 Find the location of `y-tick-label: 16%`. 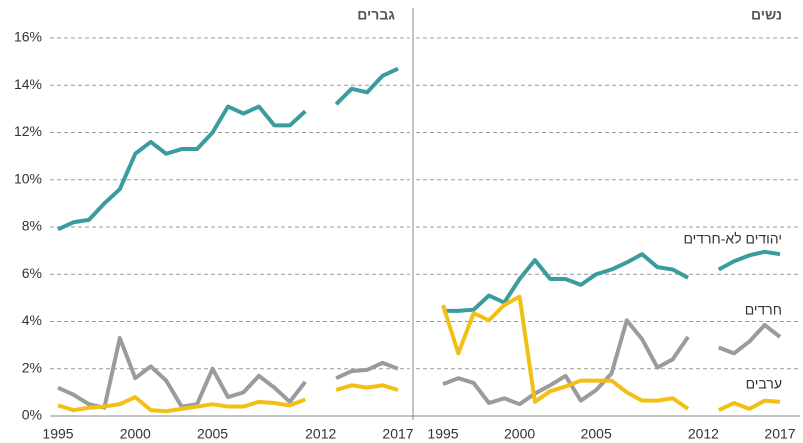

y-tick-label: 16% is located at coordinates (28, 37).